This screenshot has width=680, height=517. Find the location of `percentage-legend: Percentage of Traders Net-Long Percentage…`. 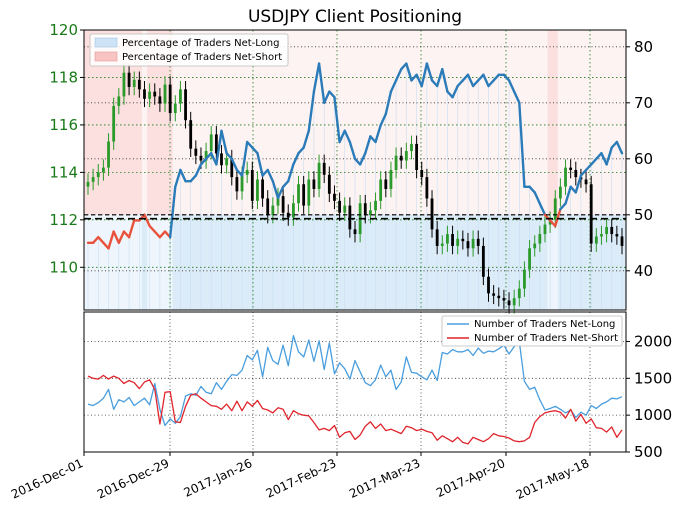

percentage-legend: Percentage of Traders Net-Long Percentage… is located at coordinates (189, 50).